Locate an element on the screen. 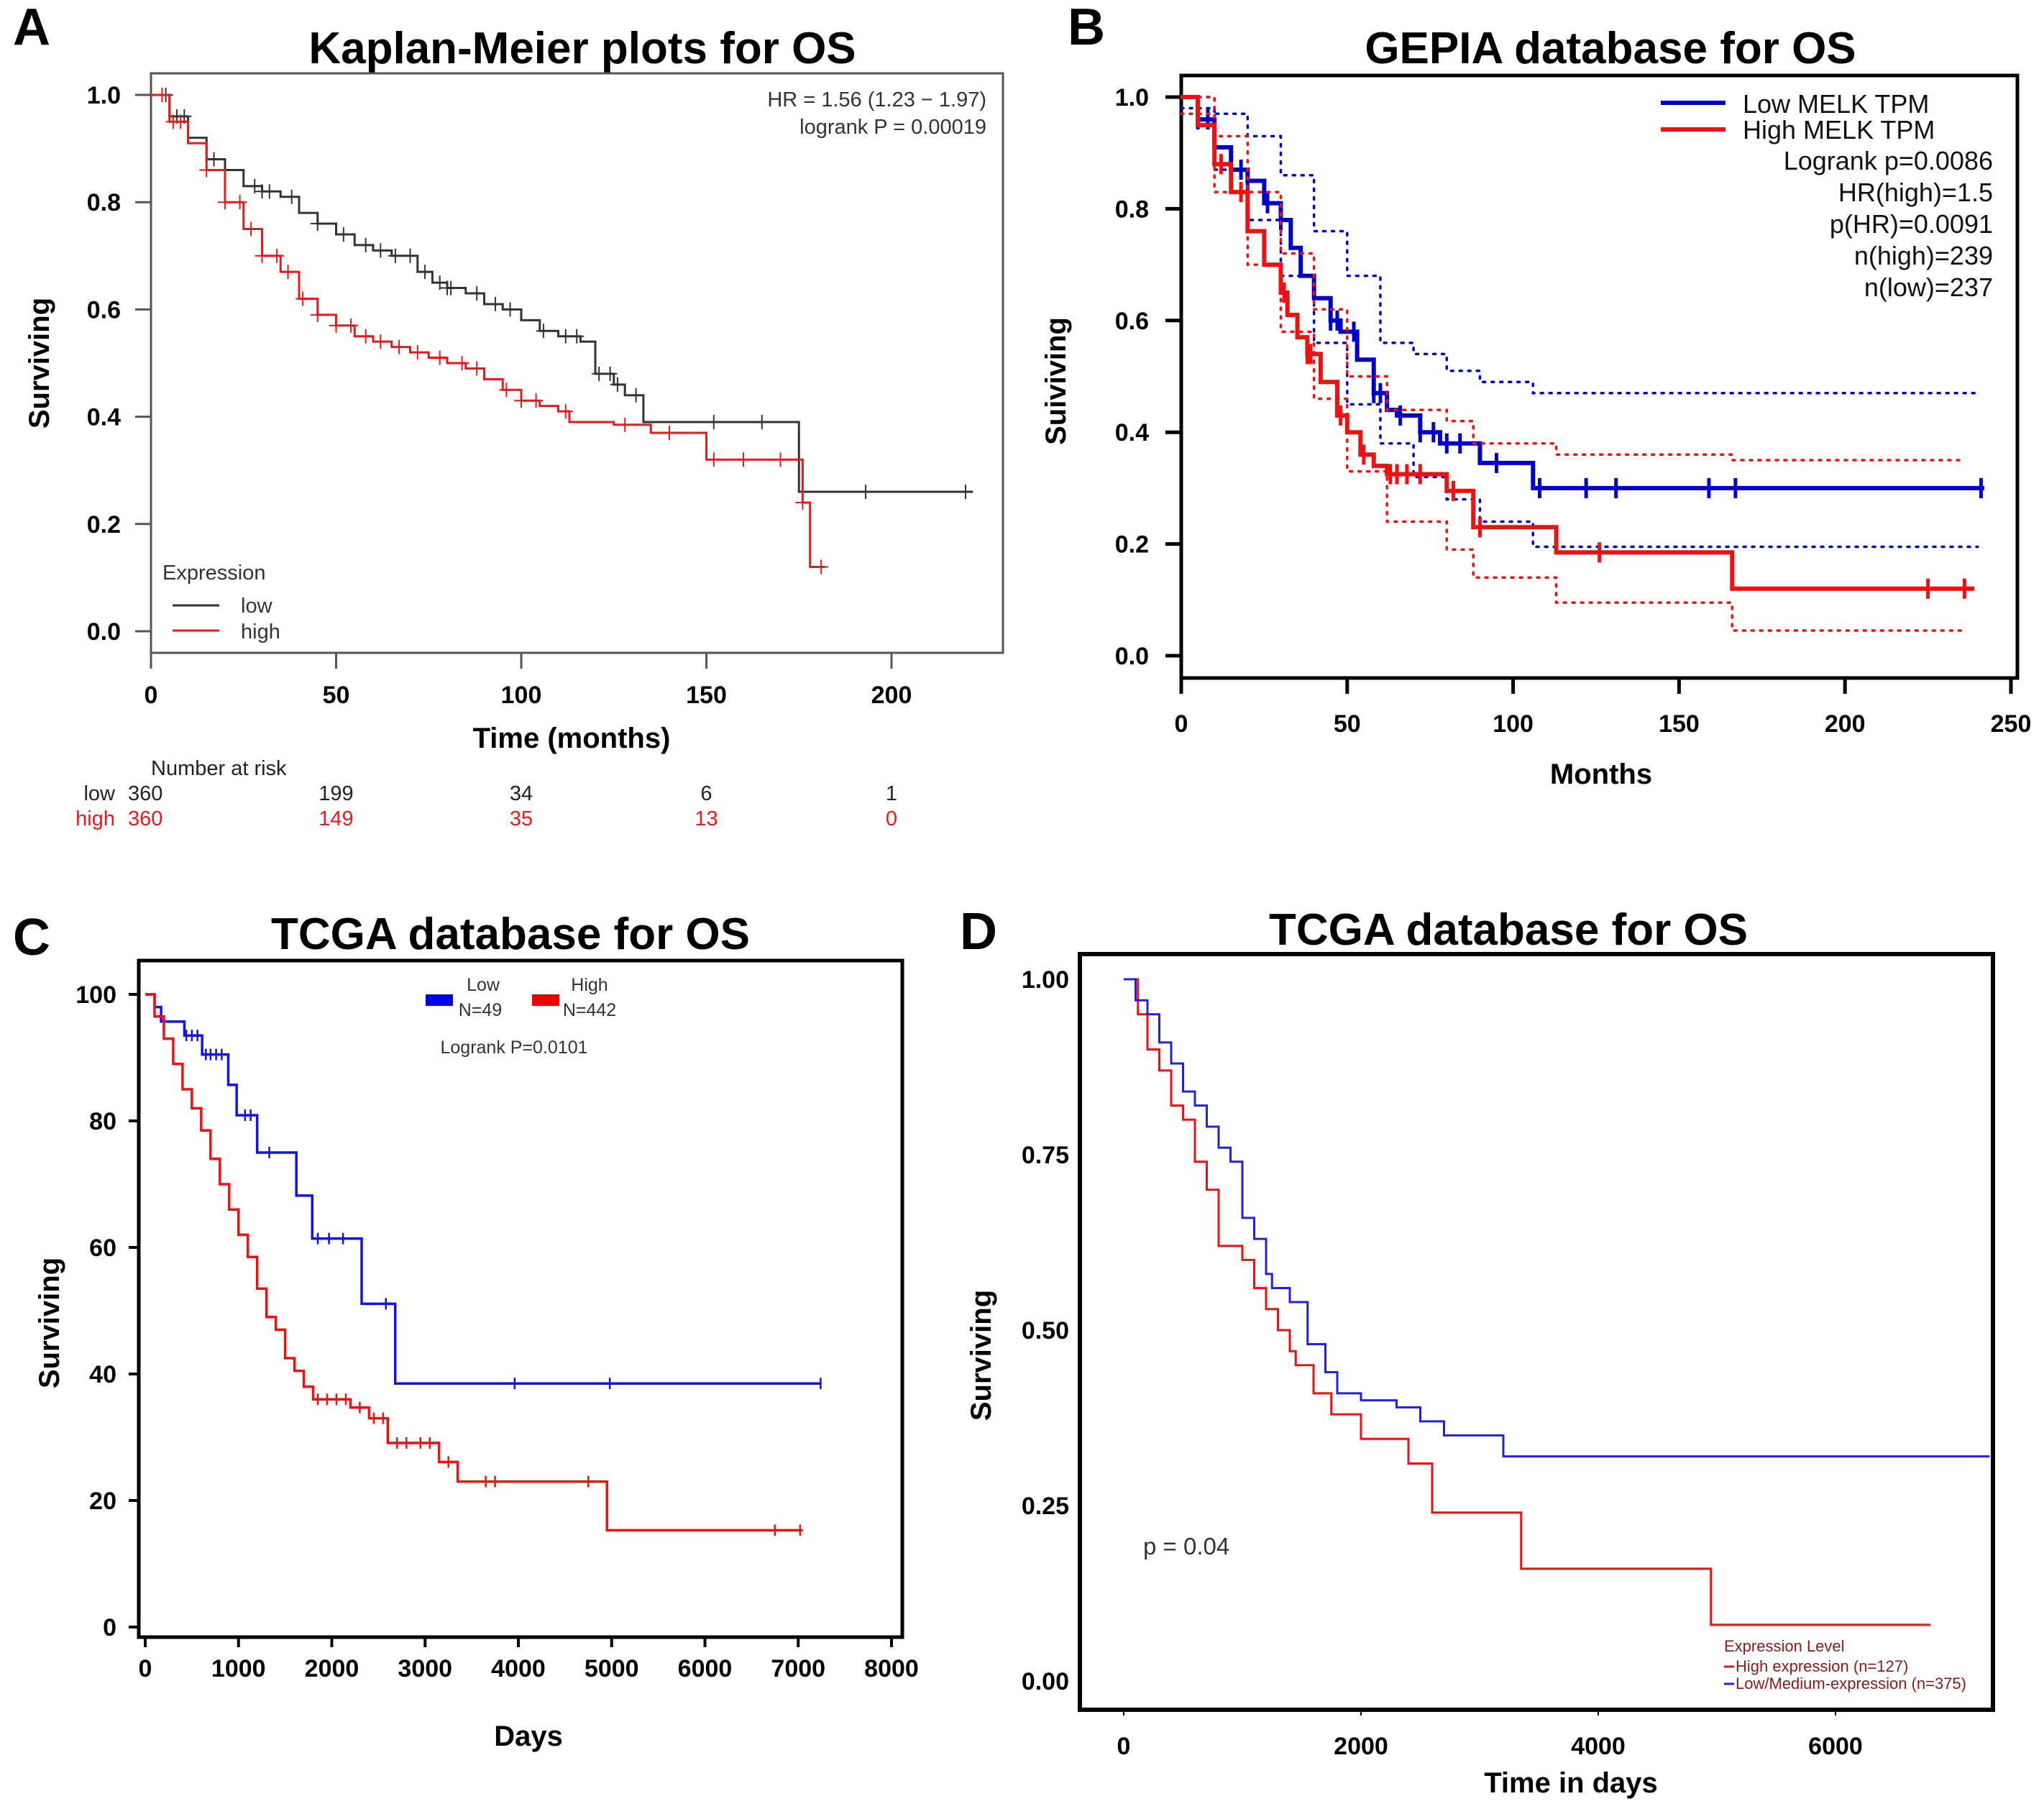 This screenshot has height=1814, width=2044. risk-value: 35 is located at coordinates (521, 818).